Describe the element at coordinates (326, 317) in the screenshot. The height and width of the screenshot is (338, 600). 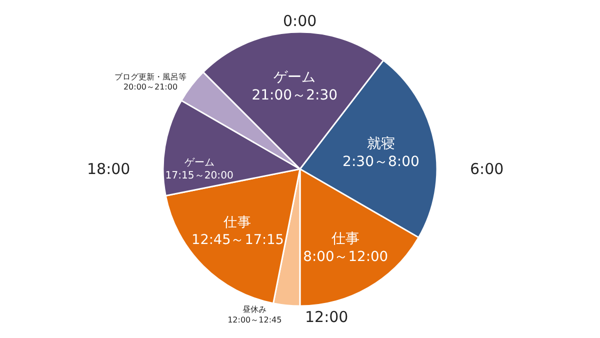
I see `text: 12:00` at that location.